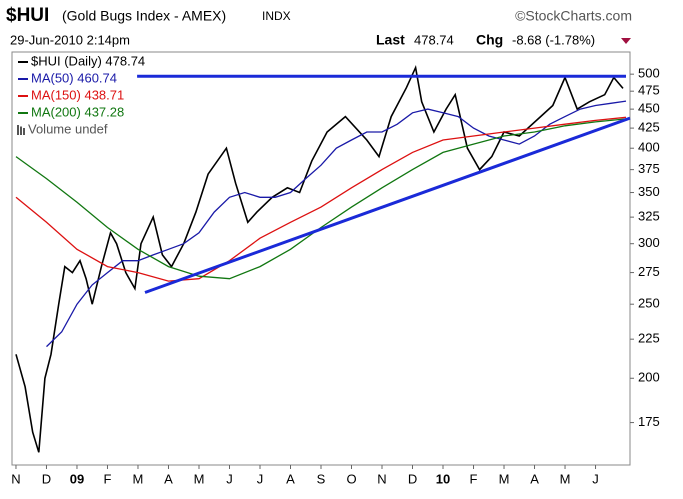 This screenshot has height=499, width=683. Describe the element at coordinates (88, 60) in the screenshot. I see `legend-label: $HUI (Daily) 478.74` at that location.